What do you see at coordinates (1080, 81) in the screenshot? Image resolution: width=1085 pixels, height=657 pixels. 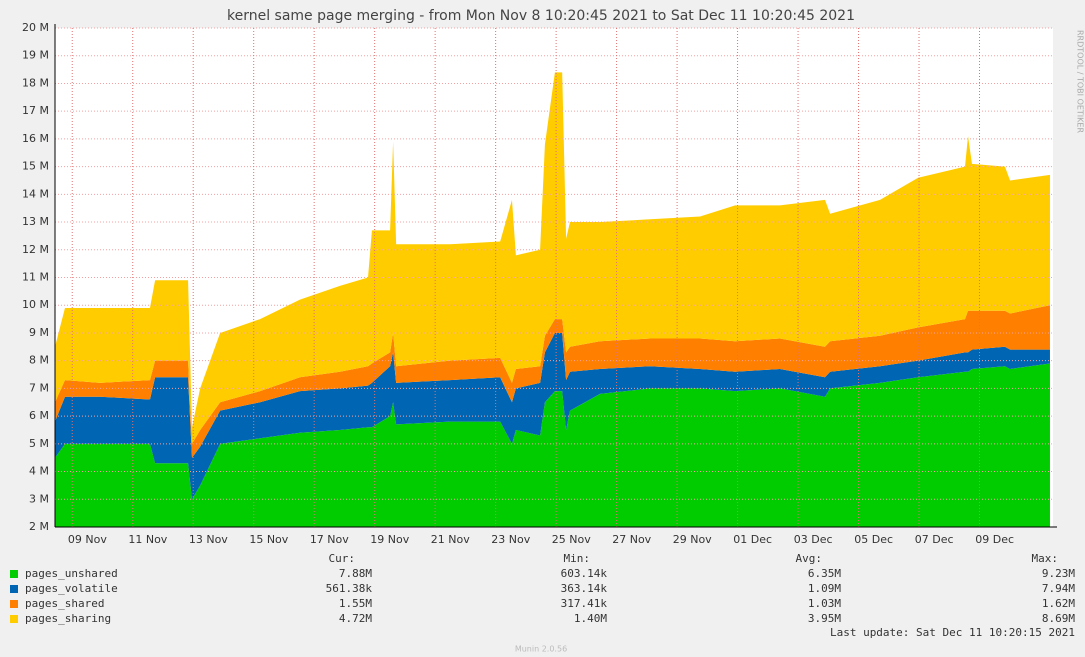 I see `side-label: RRDTOOL / TOBI OETIKER` at bounding box center [1080, 81].